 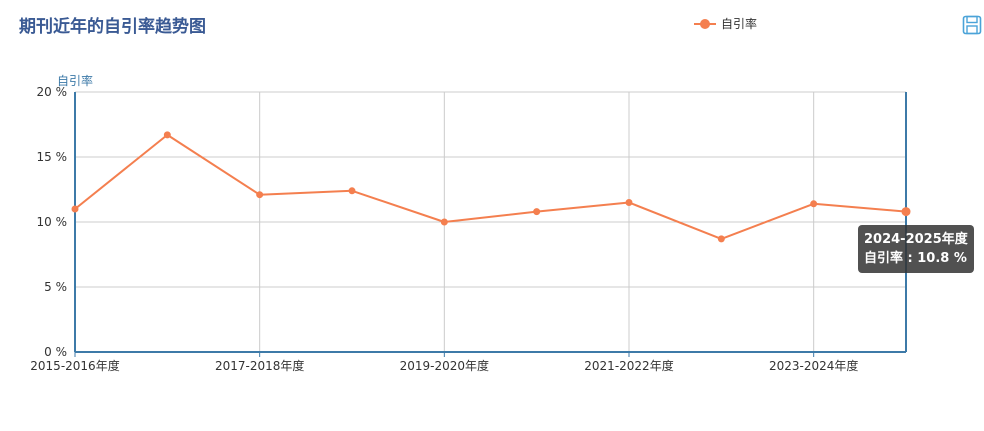 What do you see at coordinates (75, 80) in the screenshot?
I see `y-axis-label: 自引率` at bounding box center [75, 80].